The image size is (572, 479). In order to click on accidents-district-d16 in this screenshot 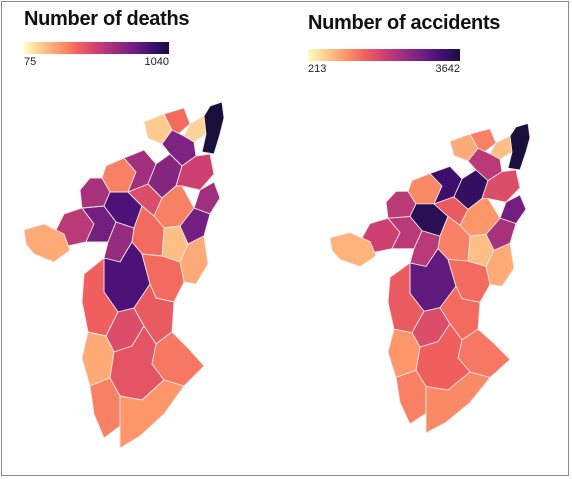, I will do `click(513, 209)`.